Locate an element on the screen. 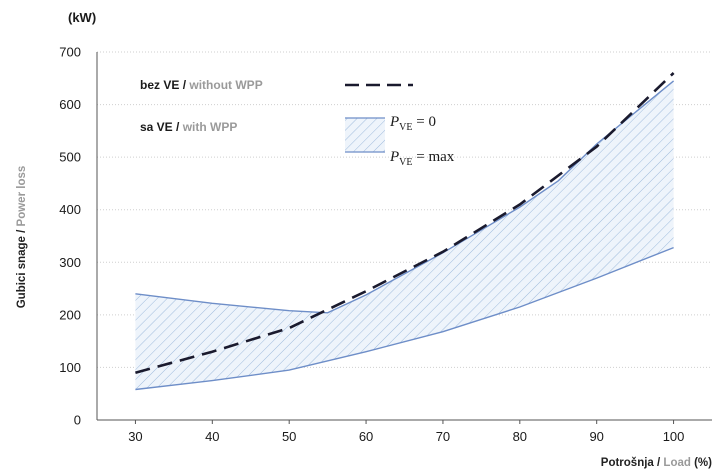  x-tick-50: 50 is located at coordinates (289, 436).